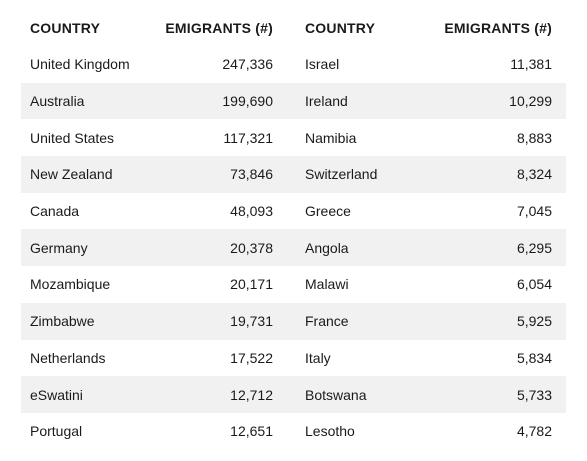 This screenshot has width=587, height=461. What do you see at coordinates (55, 211) in the screenshot?
I see `country-left-cell: Canada` at bounding box center [55, 211].